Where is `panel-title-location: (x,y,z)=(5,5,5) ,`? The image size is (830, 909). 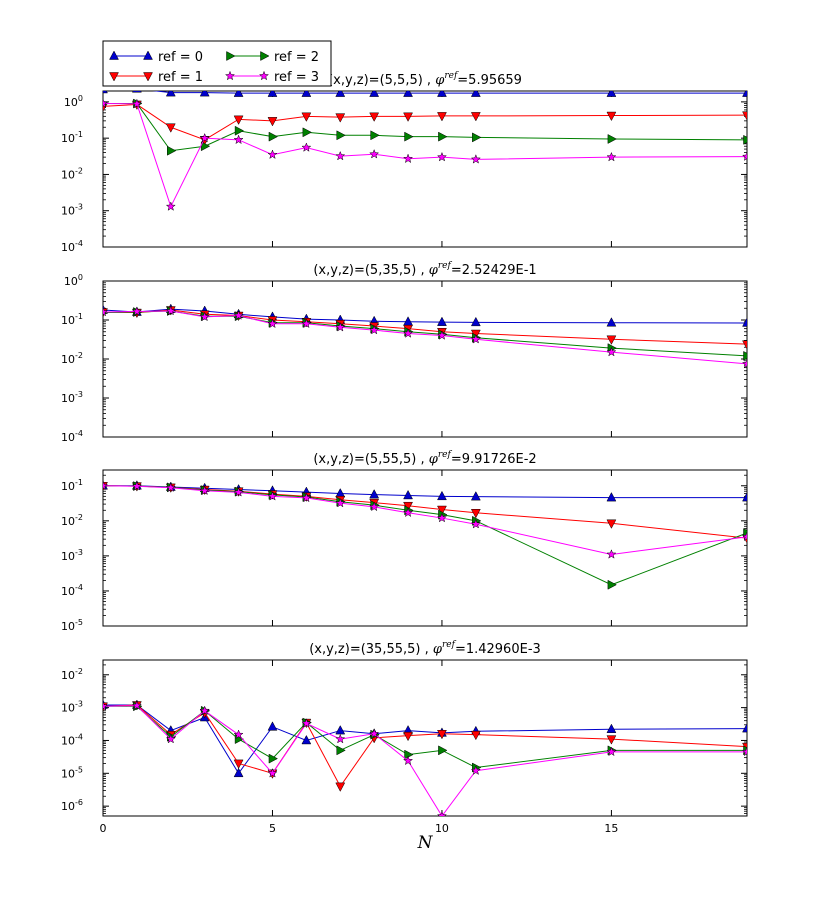 panel-title-location: (x,y,z)=(5,5,5) , is located at coordinates (381, 80).